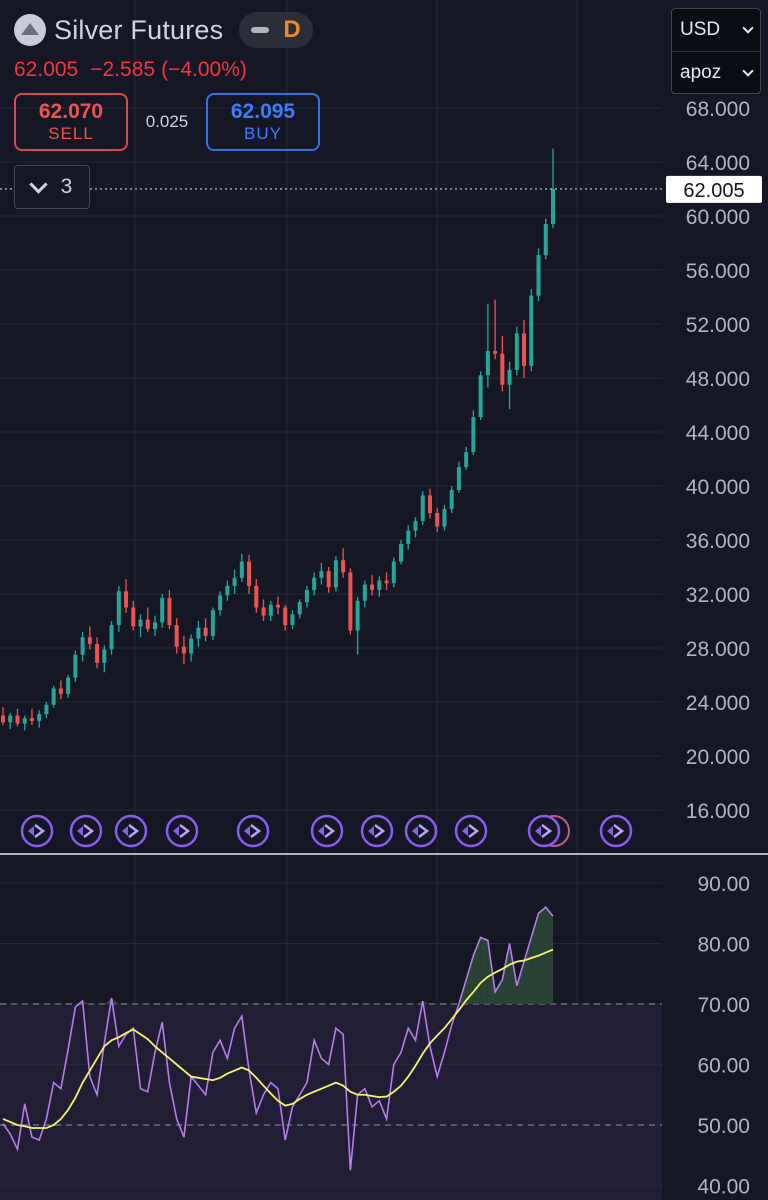 The width and height of the screenshot is (768, 1200). I want to click on account-select: apoz, so click(716, 72).